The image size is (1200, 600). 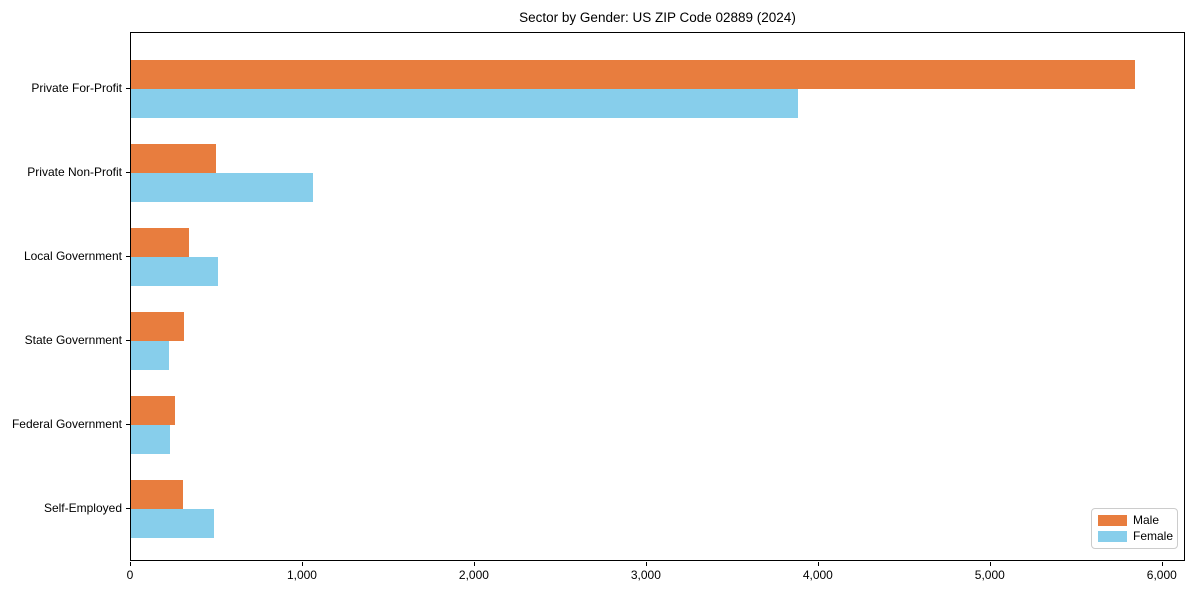 I want to click on legend: Male Female, so click(x=1134, y=528).